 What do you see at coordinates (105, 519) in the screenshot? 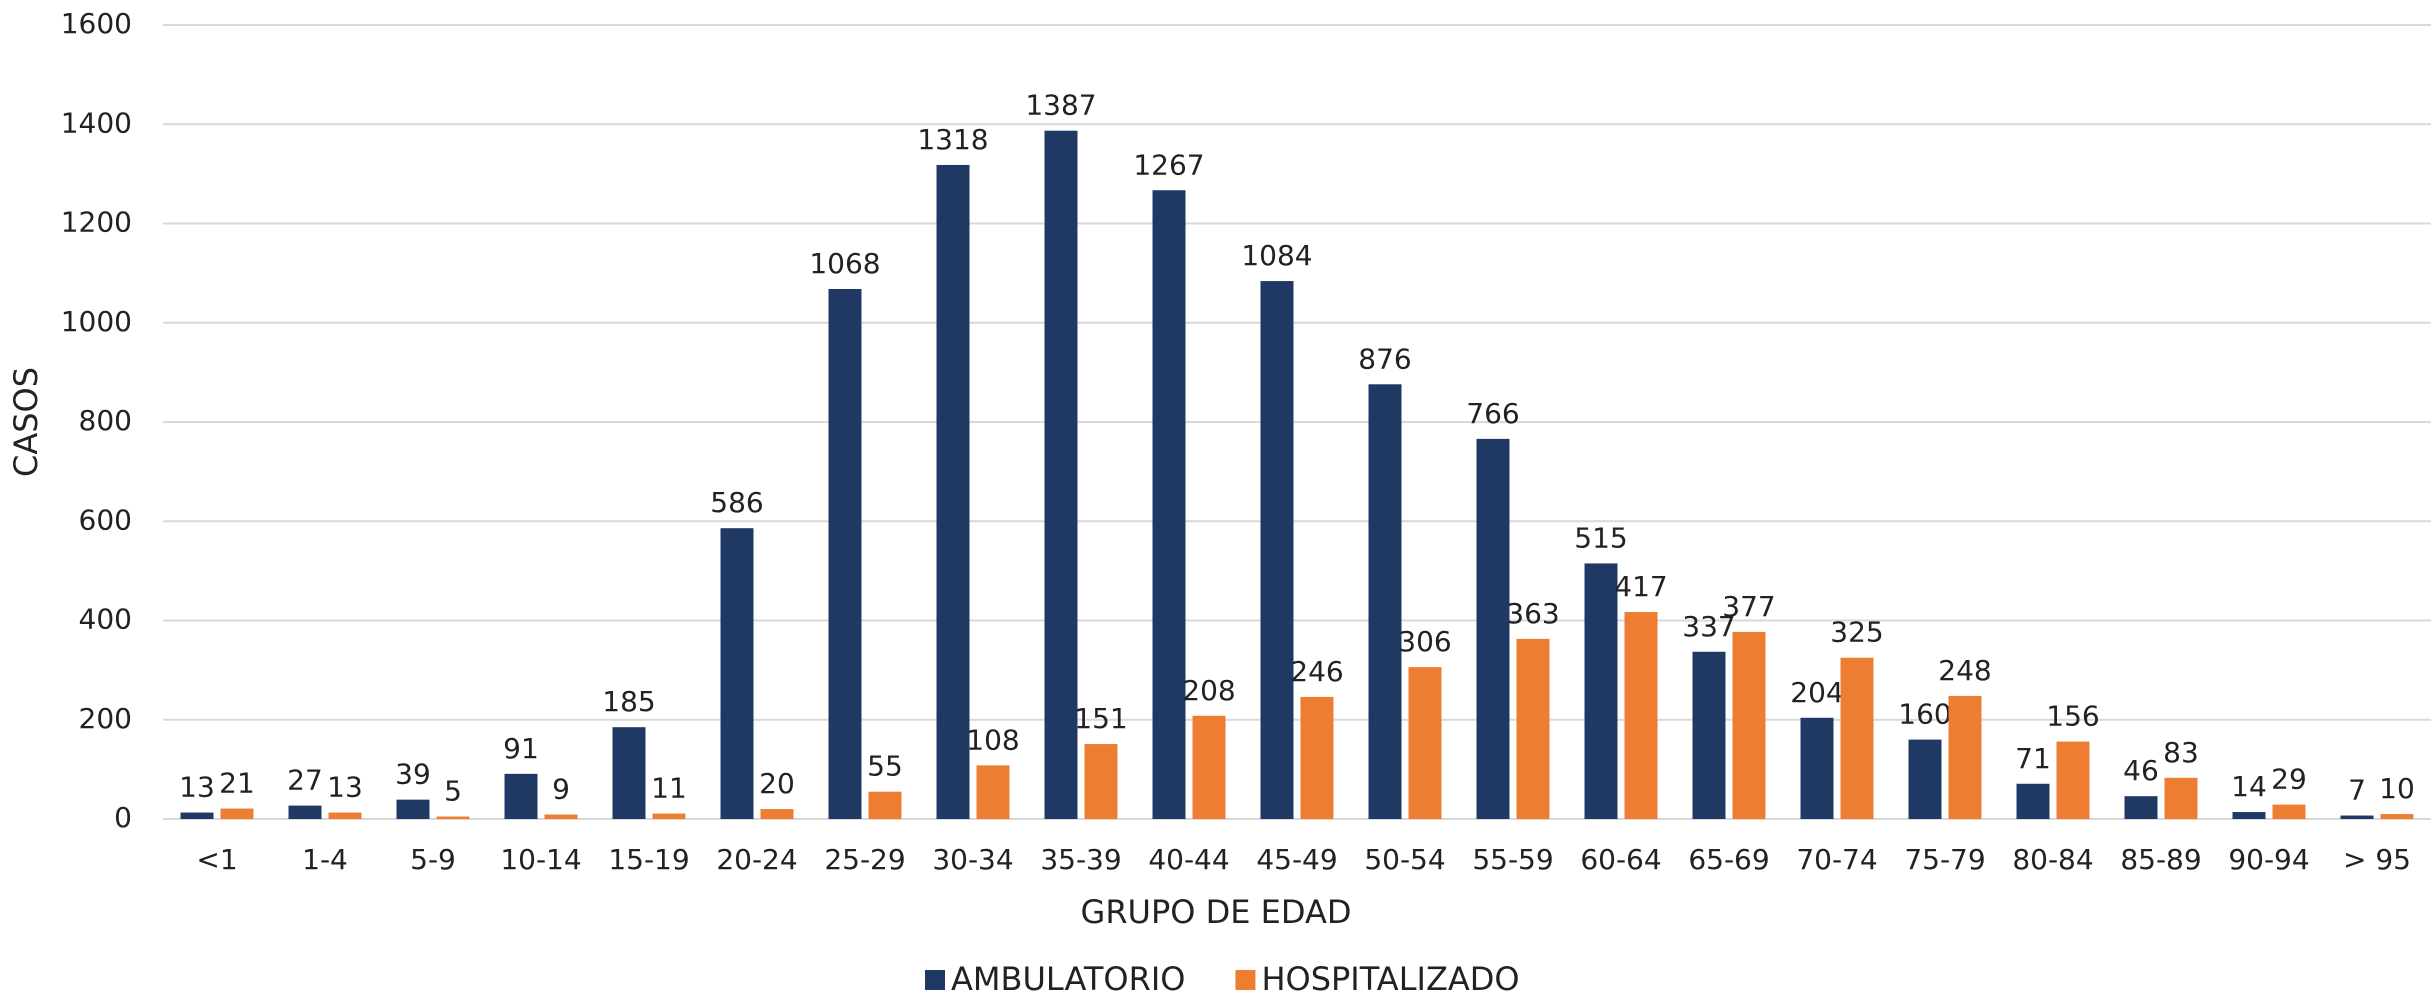
I see `y-tick-label: 600` at bounding box center [105, 519].